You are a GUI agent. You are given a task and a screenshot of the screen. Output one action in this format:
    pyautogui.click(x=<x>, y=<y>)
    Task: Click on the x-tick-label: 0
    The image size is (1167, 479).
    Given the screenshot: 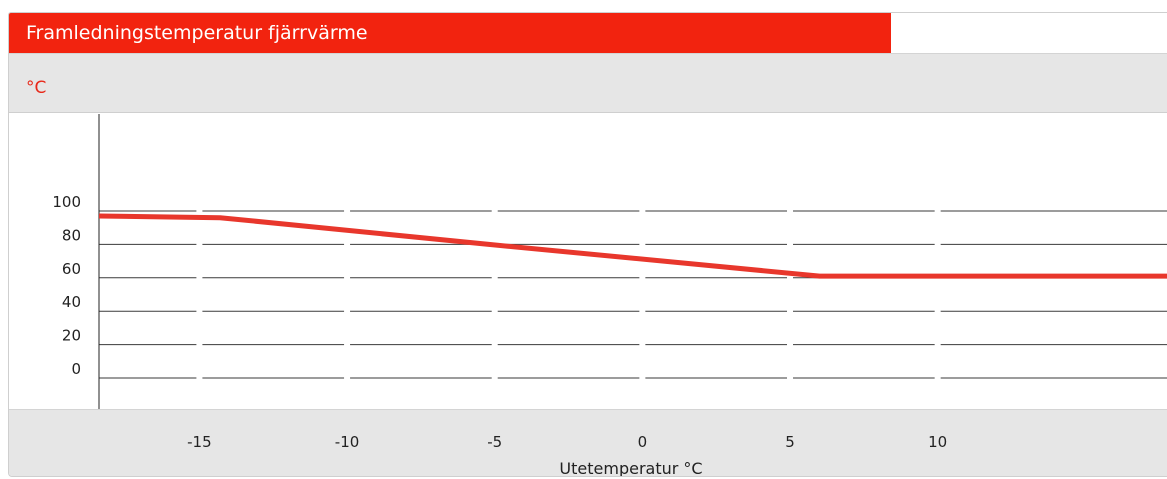 What is the action you would take?
    pyautogui.click(x=643, y=442)
    